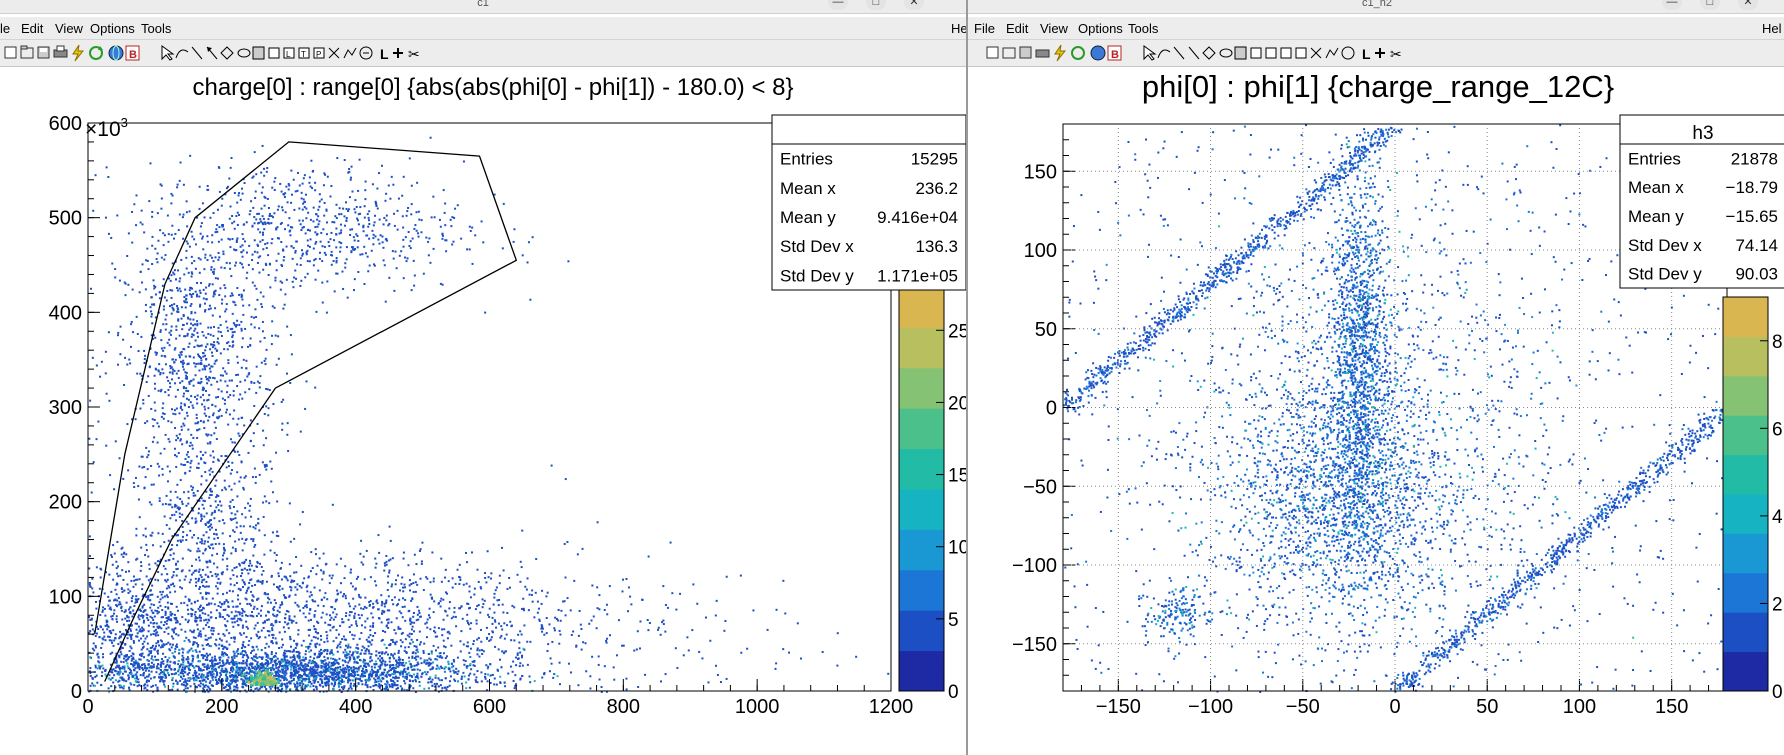 This screenshot has width=1784, height=755. Describe the element at coordinates (274, 53) in the screenshot. I see `pave-icon` at that location.